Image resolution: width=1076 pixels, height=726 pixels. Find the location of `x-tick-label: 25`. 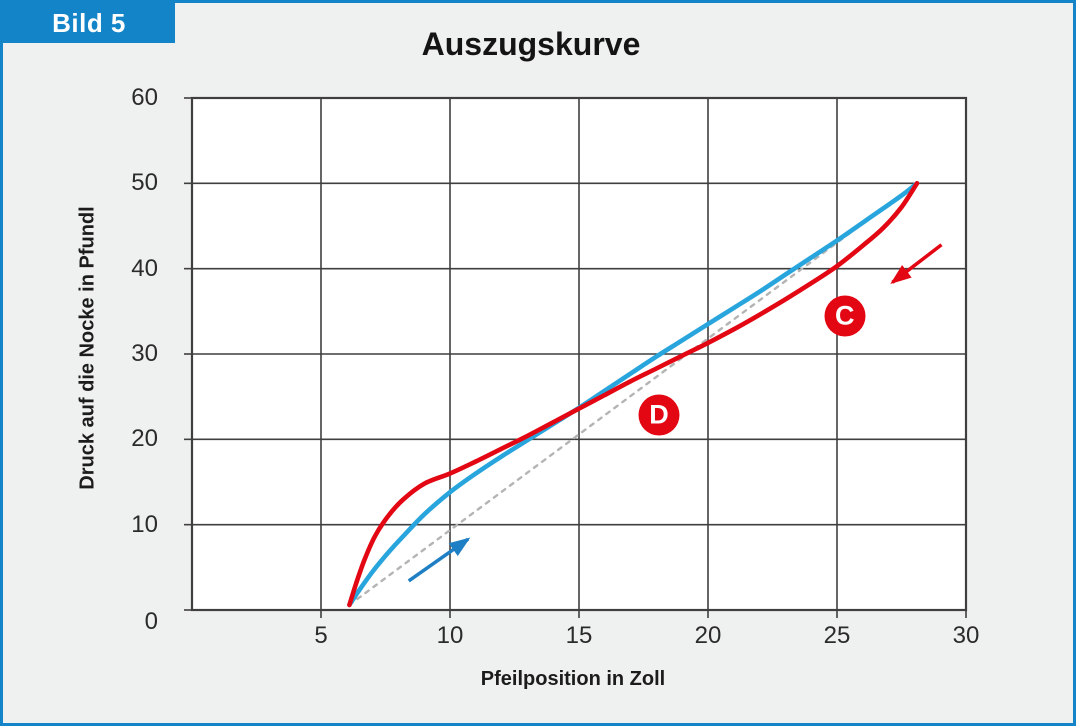

x-tick-label: 25 is located at coordinates (837, 635).